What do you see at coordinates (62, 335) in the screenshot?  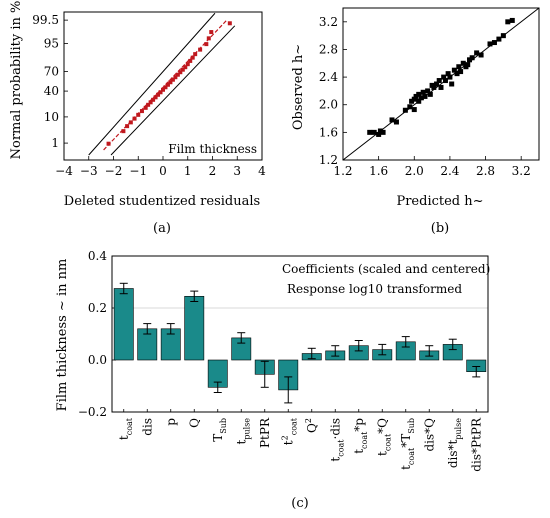 I see `panel-c-ylabel: Film thickness ~ in nm` at bounding box center [62, 335].